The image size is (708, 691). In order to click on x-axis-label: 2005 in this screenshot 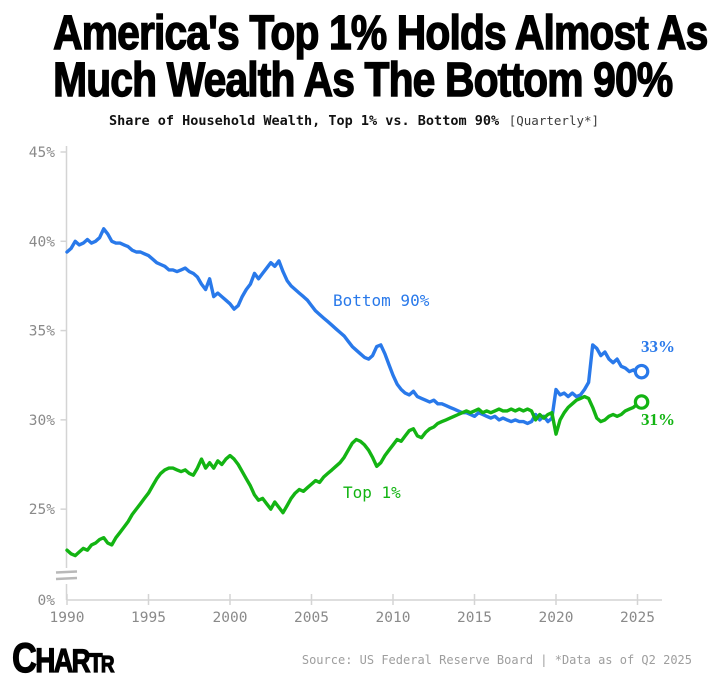, I will do `click(311, 618)`.